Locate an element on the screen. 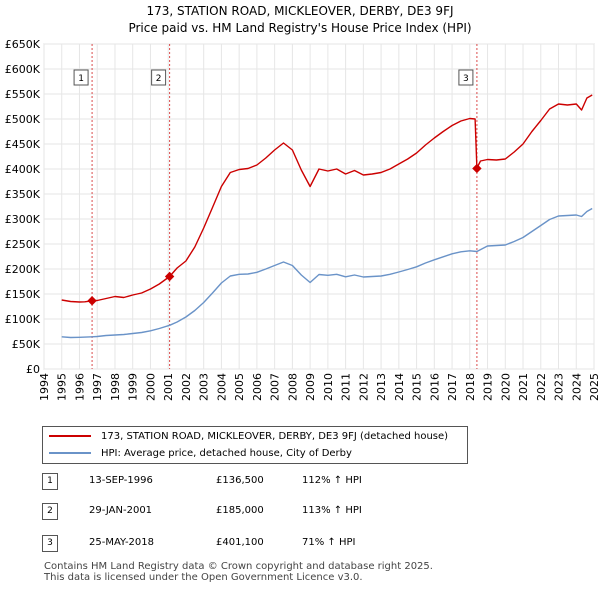 The height and width of the screenshot is (590, 600). y-tick-label: £300K is located at coordinates (23, 219).